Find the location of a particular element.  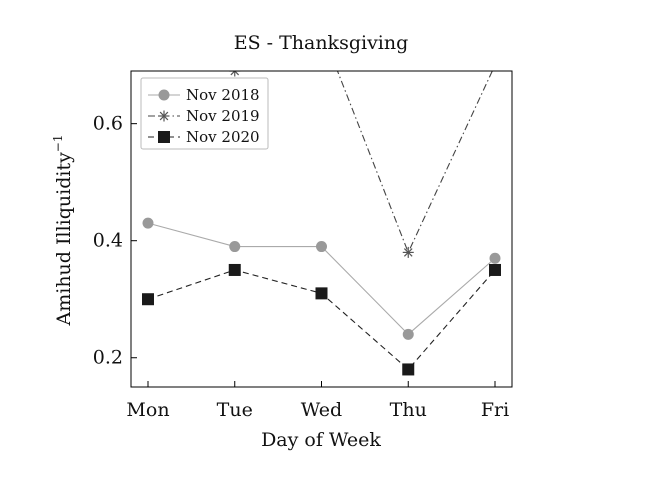

y-tick-label: 0.2 is located at coordinates (108, 358).